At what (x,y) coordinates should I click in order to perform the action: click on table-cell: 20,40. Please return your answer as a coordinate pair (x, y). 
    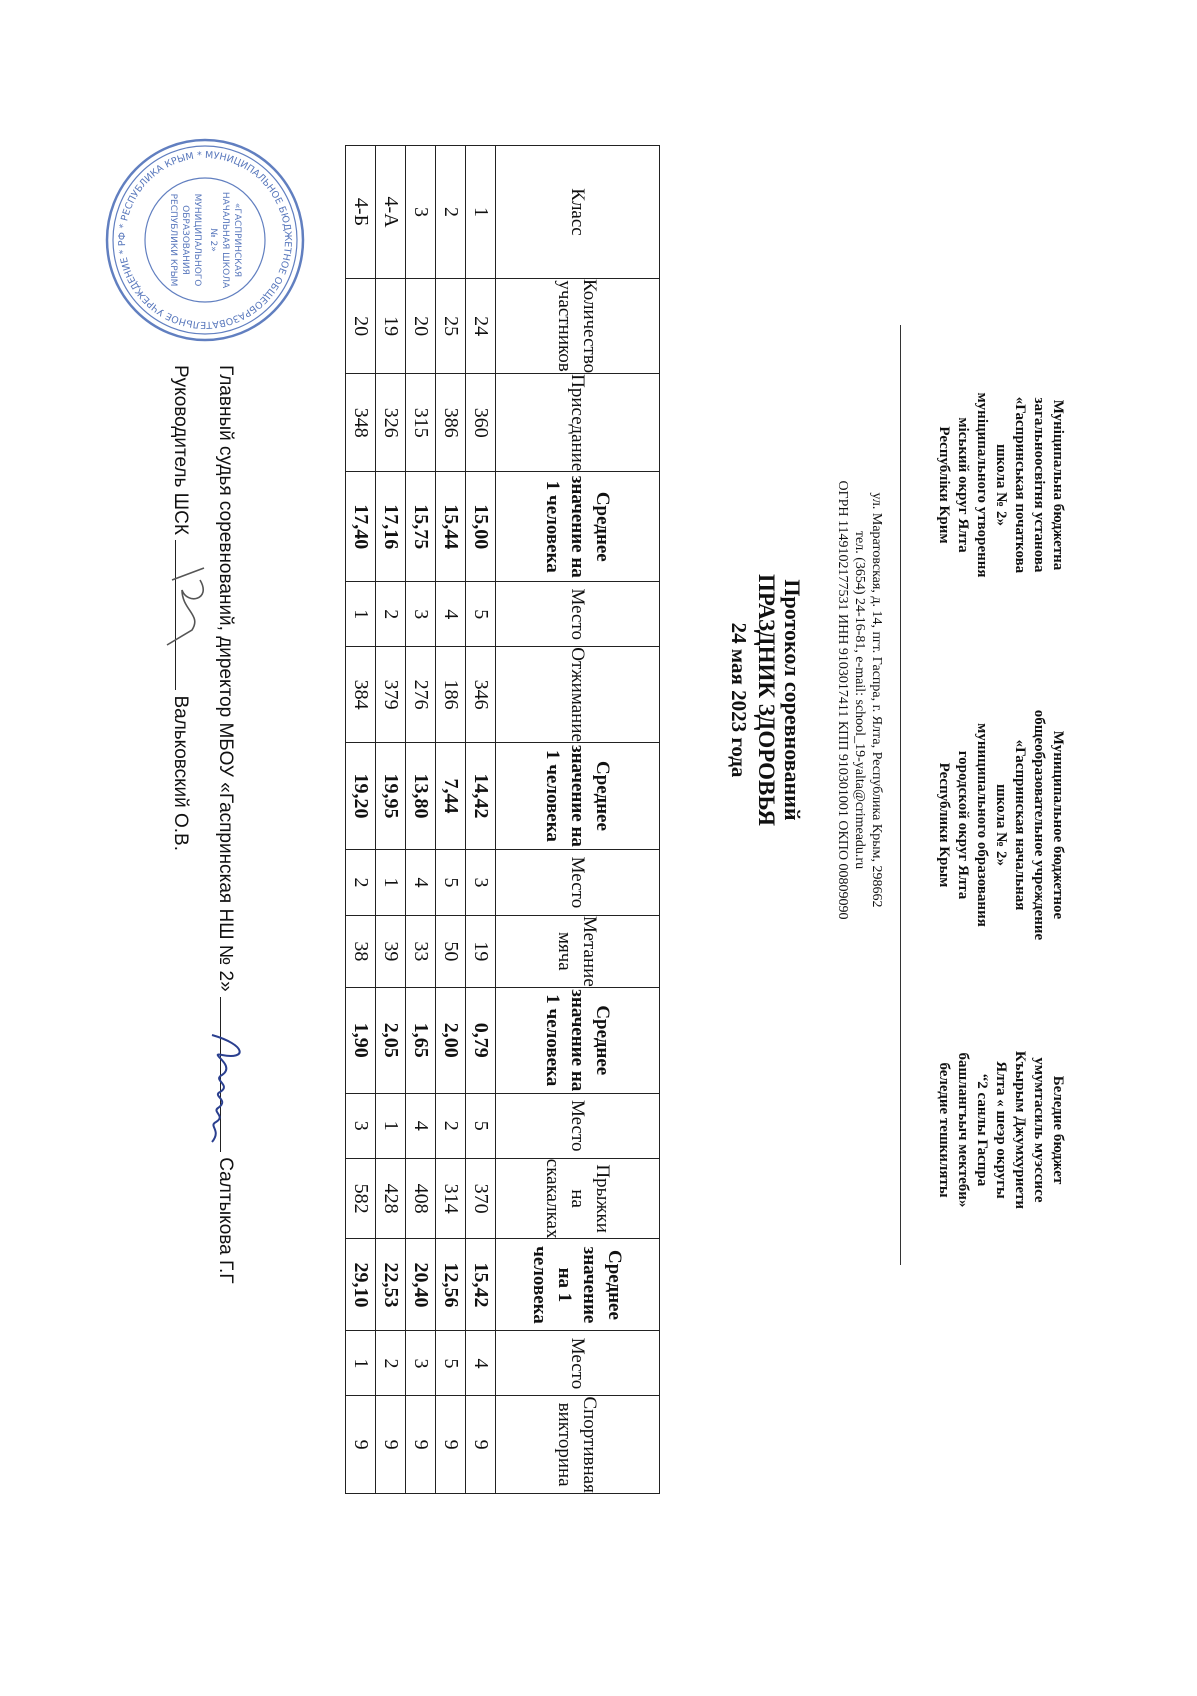
    Looking at the image, I should click on (420, 1284).